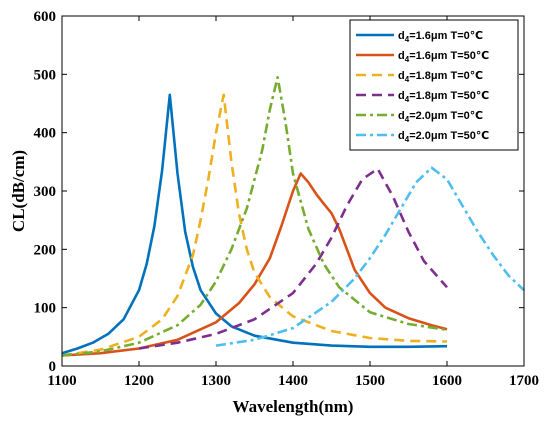 The height and width of the screenshot is (427, 550). I want to click on x-tick-label: 1600, so click(447, 381).